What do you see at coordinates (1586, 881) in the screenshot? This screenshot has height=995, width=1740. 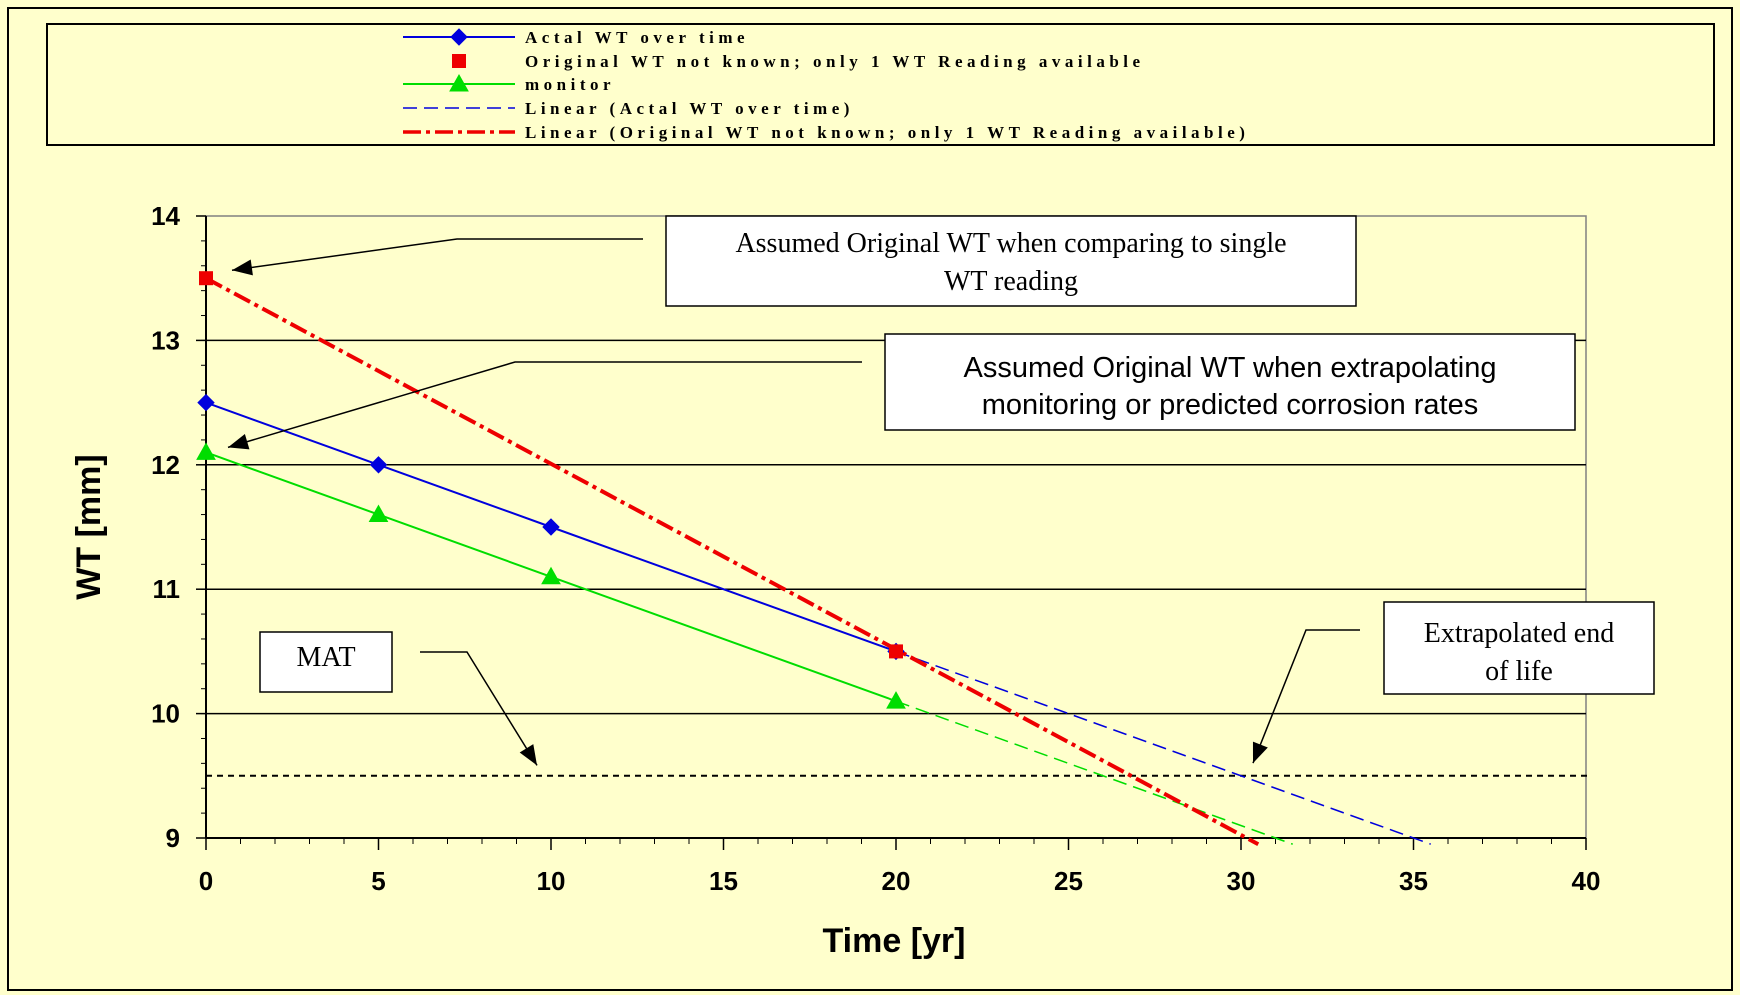 I see `xtick-label-40: 40` at bounding box center [1586, 881].